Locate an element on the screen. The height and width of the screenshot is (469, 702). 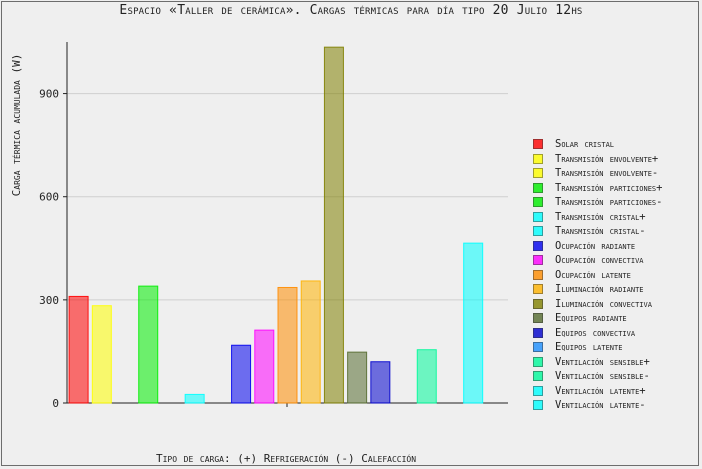
legend-item-0: Solar cristal is located at coordinates (597, 144).